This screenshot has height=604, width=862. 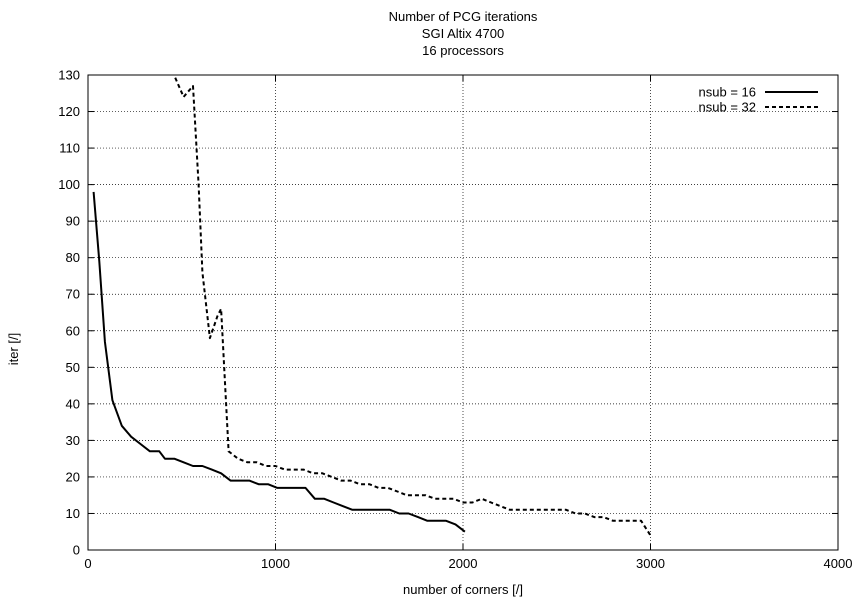 What do you see at coordinates (73, 513) in the screenshot?
I see `y-tick-label: 10` at bounding box center [73, 513].